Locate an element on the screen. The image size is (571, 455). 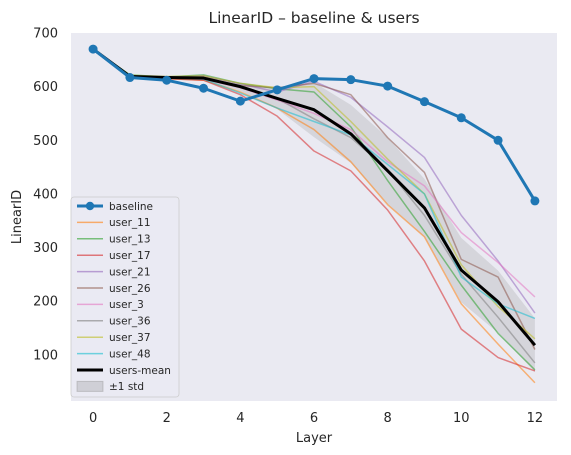
y-tick-label: 200 is located at coordinates (45, 302).